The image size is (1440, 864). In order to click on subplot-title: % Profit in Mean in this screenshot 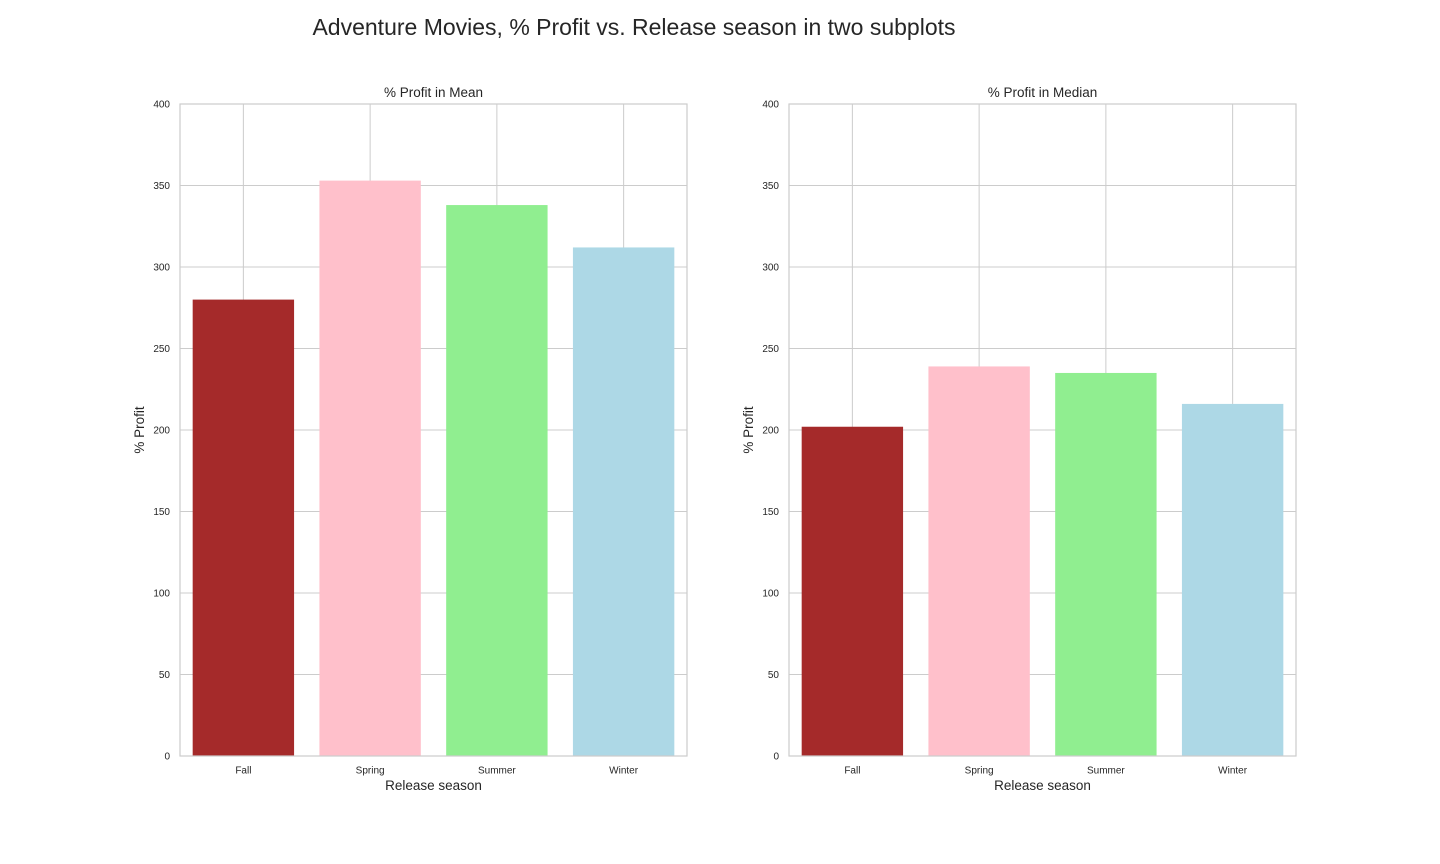, I will do `click(433, 92)`.